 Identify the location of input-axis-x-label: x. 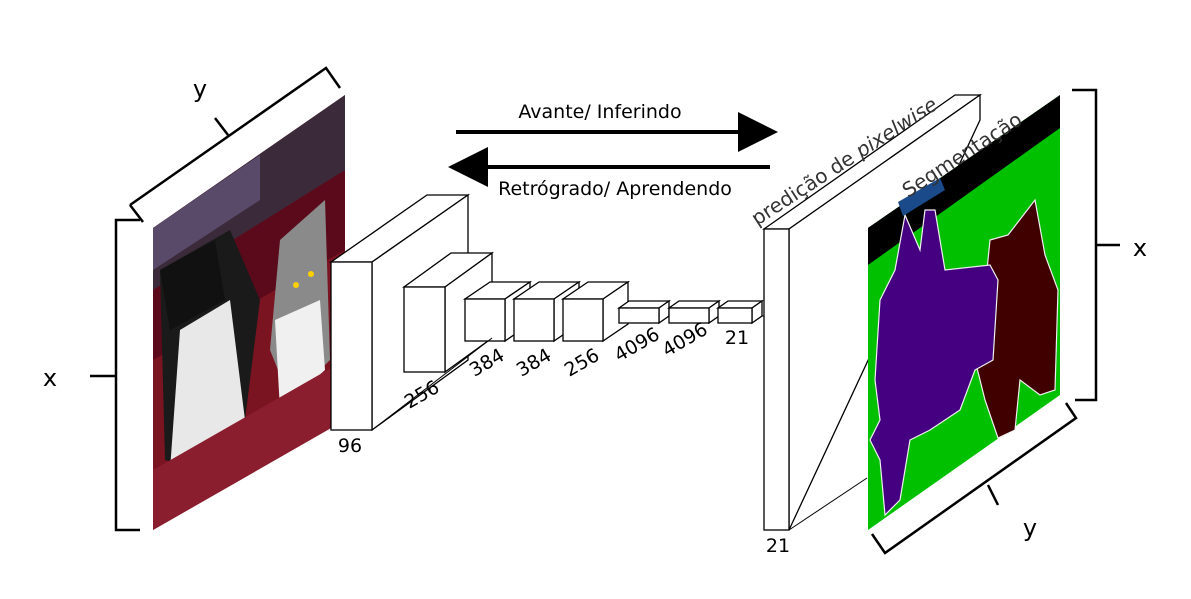
(50, 378).